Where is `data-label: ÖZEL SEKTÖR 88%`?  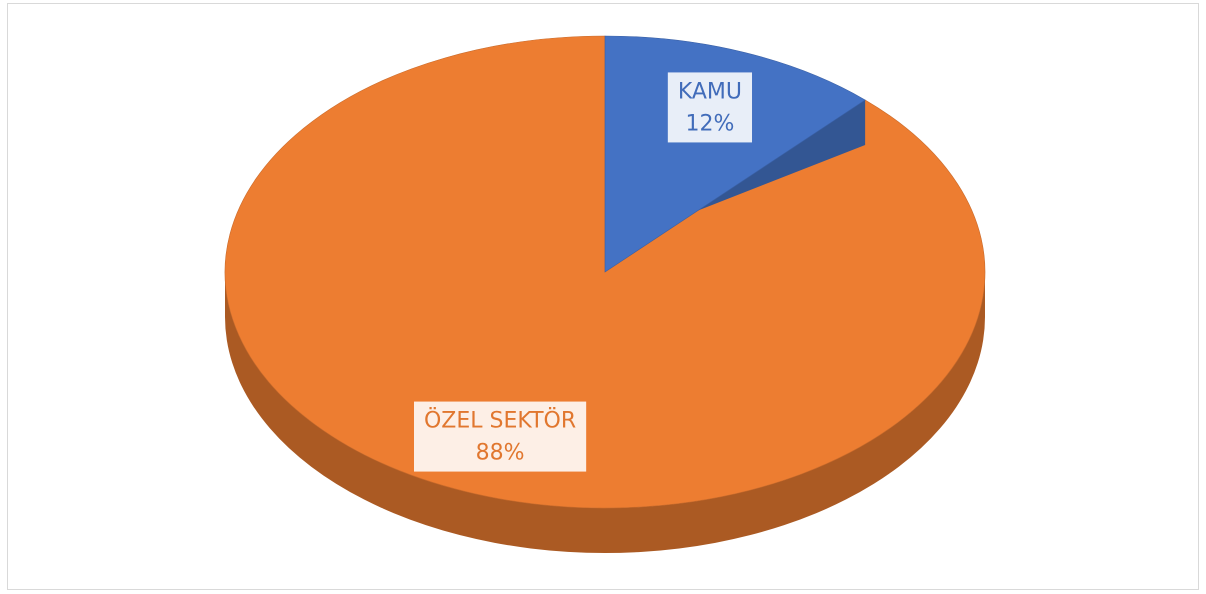 data-label: ÖZEL SEKTÖR 88% is located at coordinates (500, 436).